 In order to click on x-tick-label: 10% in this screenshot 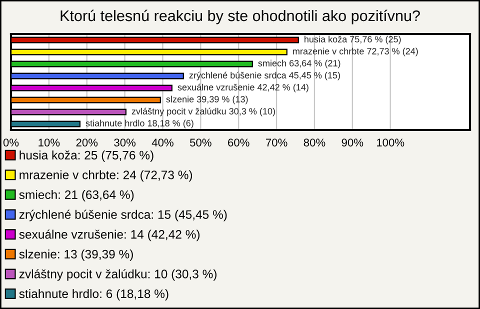, I will do `click(49, 142)`.